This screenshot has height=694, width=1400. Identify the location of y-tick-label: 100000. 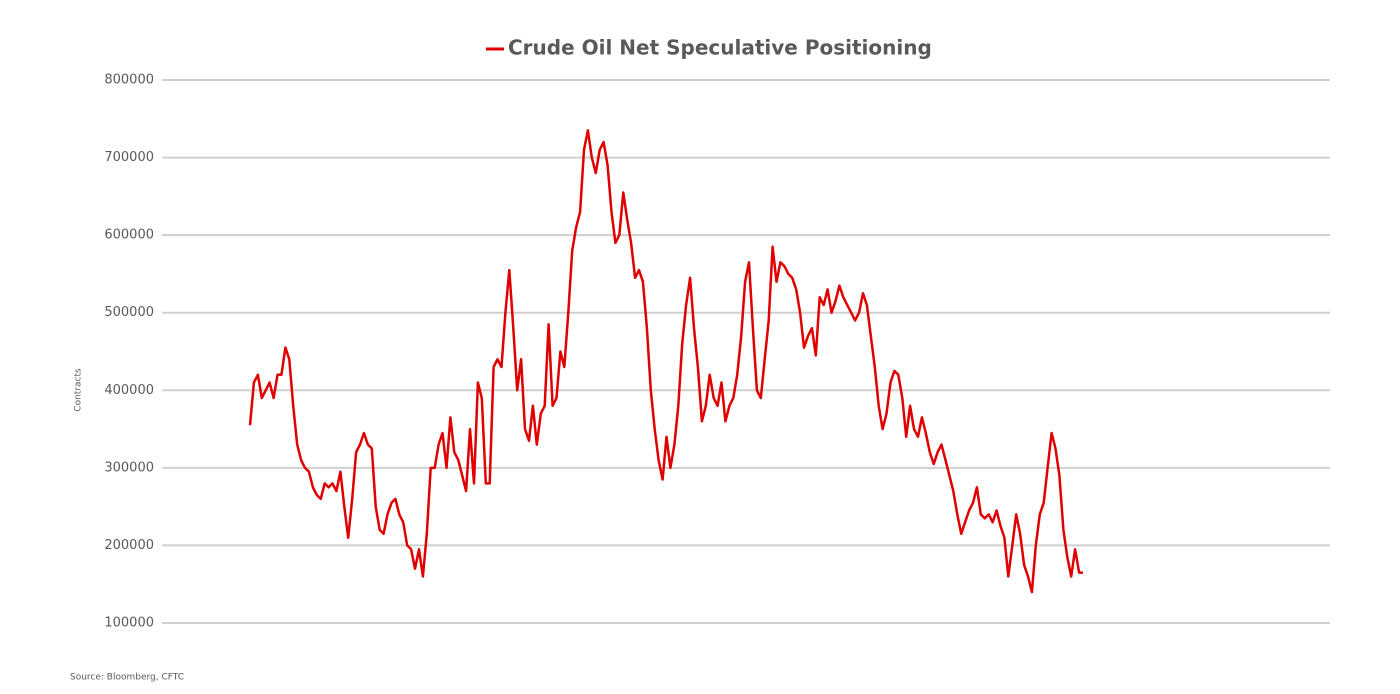
(129, 623).